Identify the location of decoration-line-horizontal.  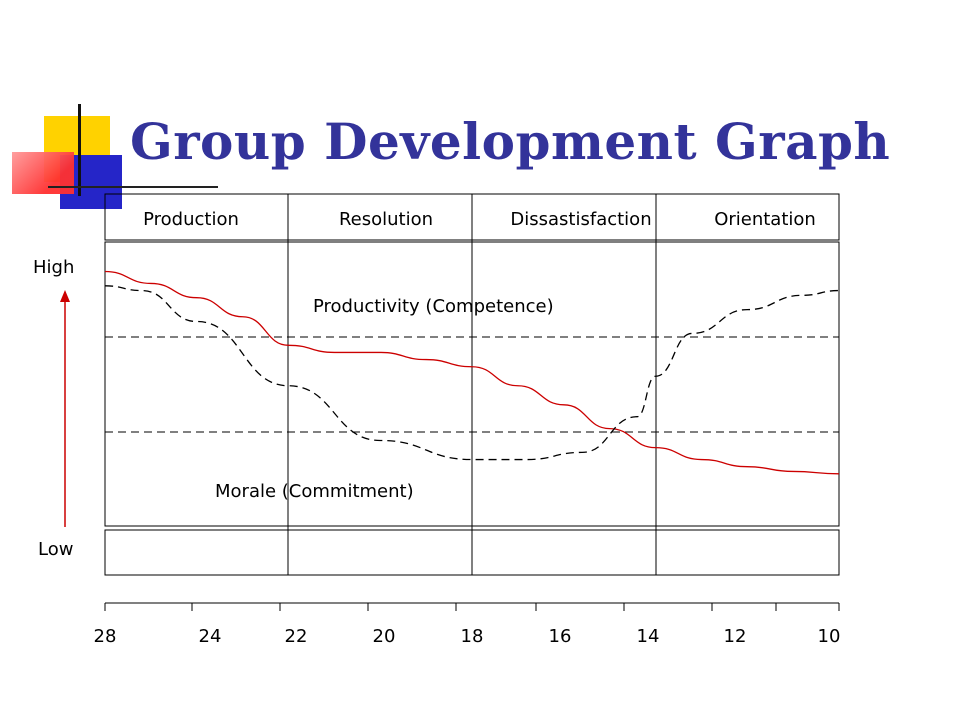
(133, 187).